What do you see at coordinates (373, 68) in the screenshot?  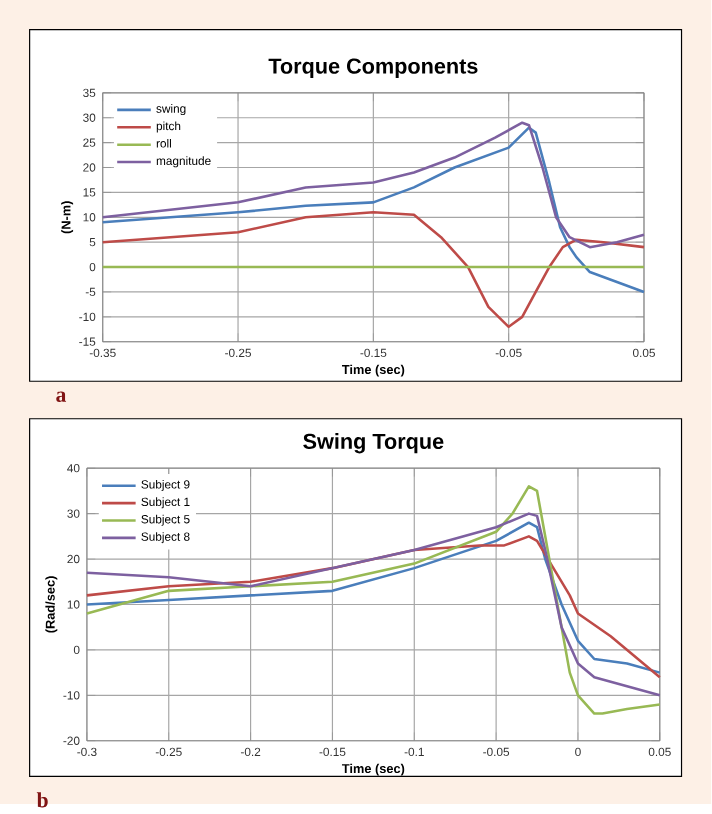 I see `chart-title: Torque Components` at bounding box center [373, 68].